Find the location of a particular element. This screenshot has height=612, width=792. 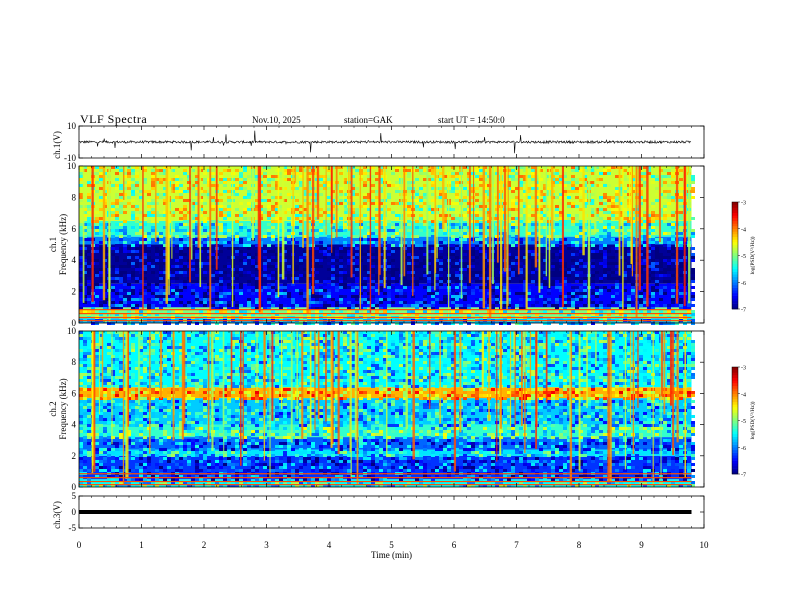

colorbar-cell is located at coordinates (735, 308).